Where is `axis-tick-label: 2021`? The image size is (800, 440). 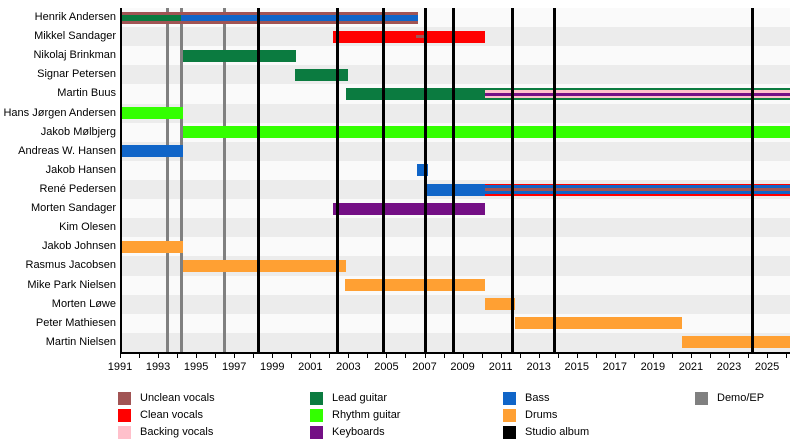
axis-tick-label: 2021 is located at coordinates (691, 367).